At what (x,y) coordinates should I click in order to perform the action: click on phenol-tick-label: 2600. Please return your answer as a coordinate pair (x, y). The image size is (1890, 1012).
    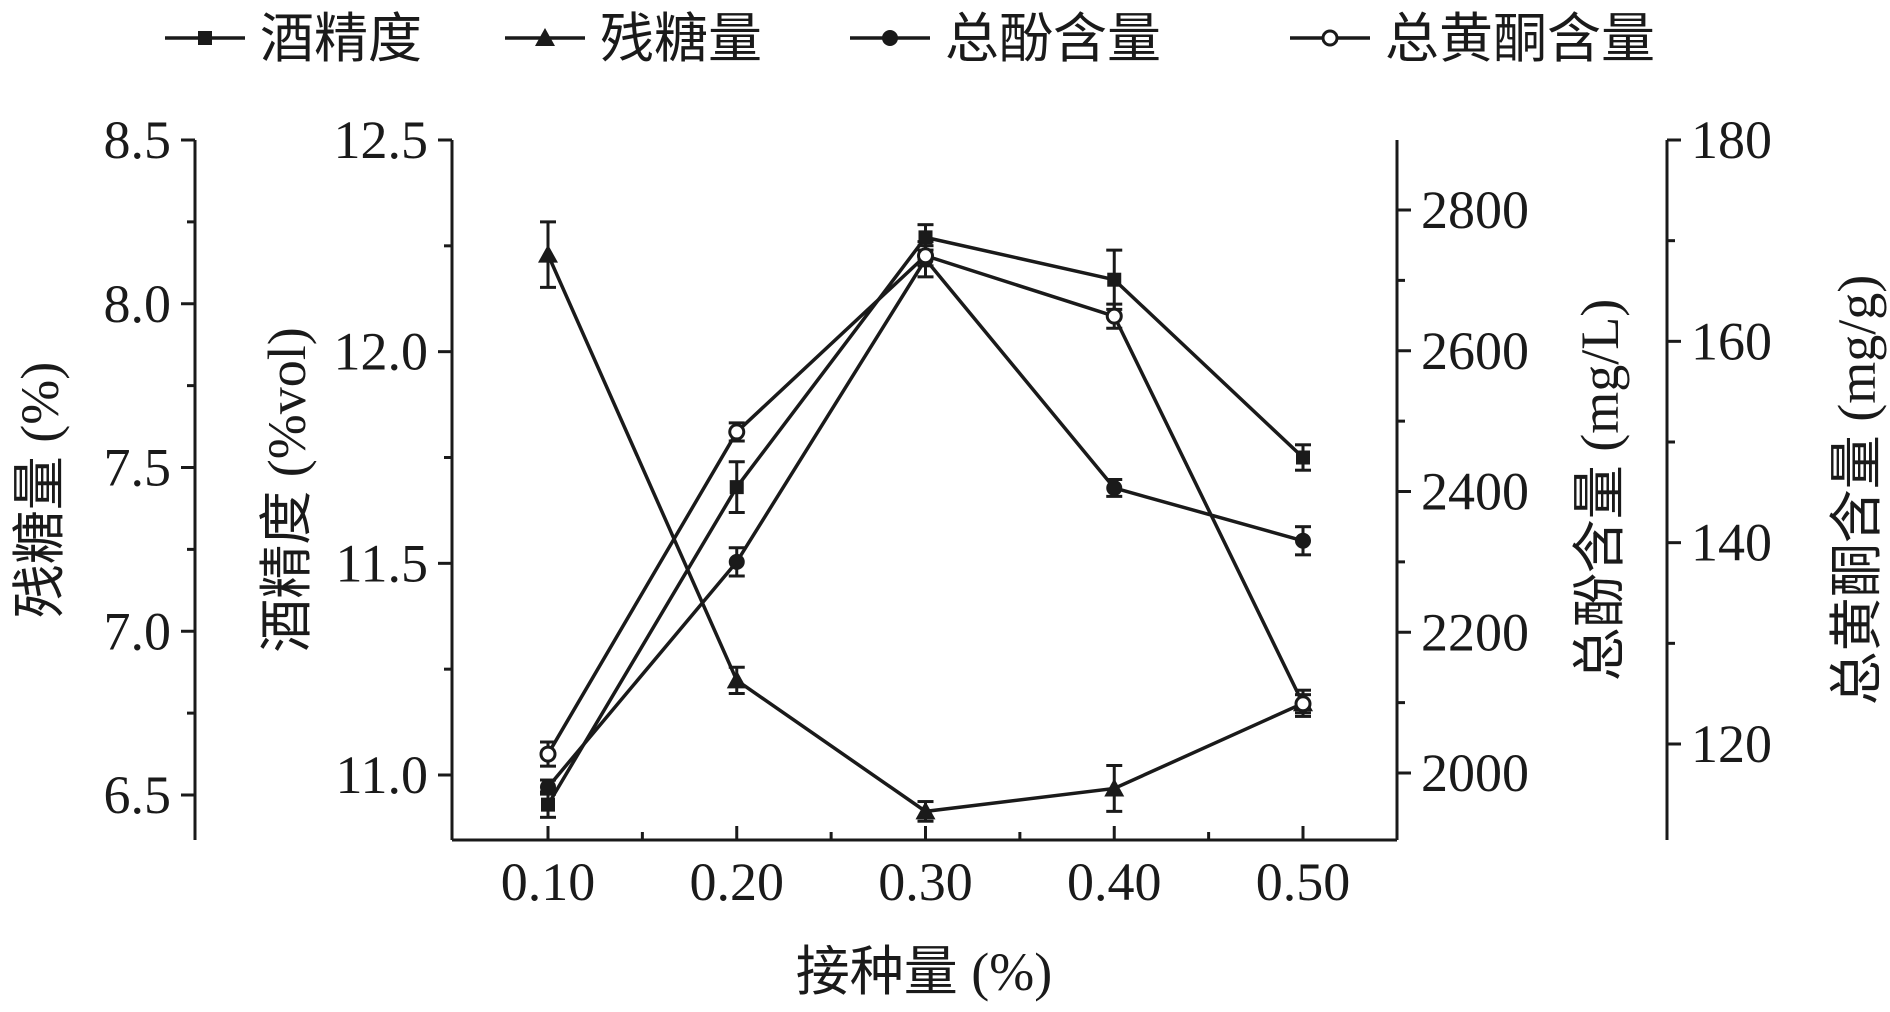
    Looking at the image, I should click on (1475, 351).